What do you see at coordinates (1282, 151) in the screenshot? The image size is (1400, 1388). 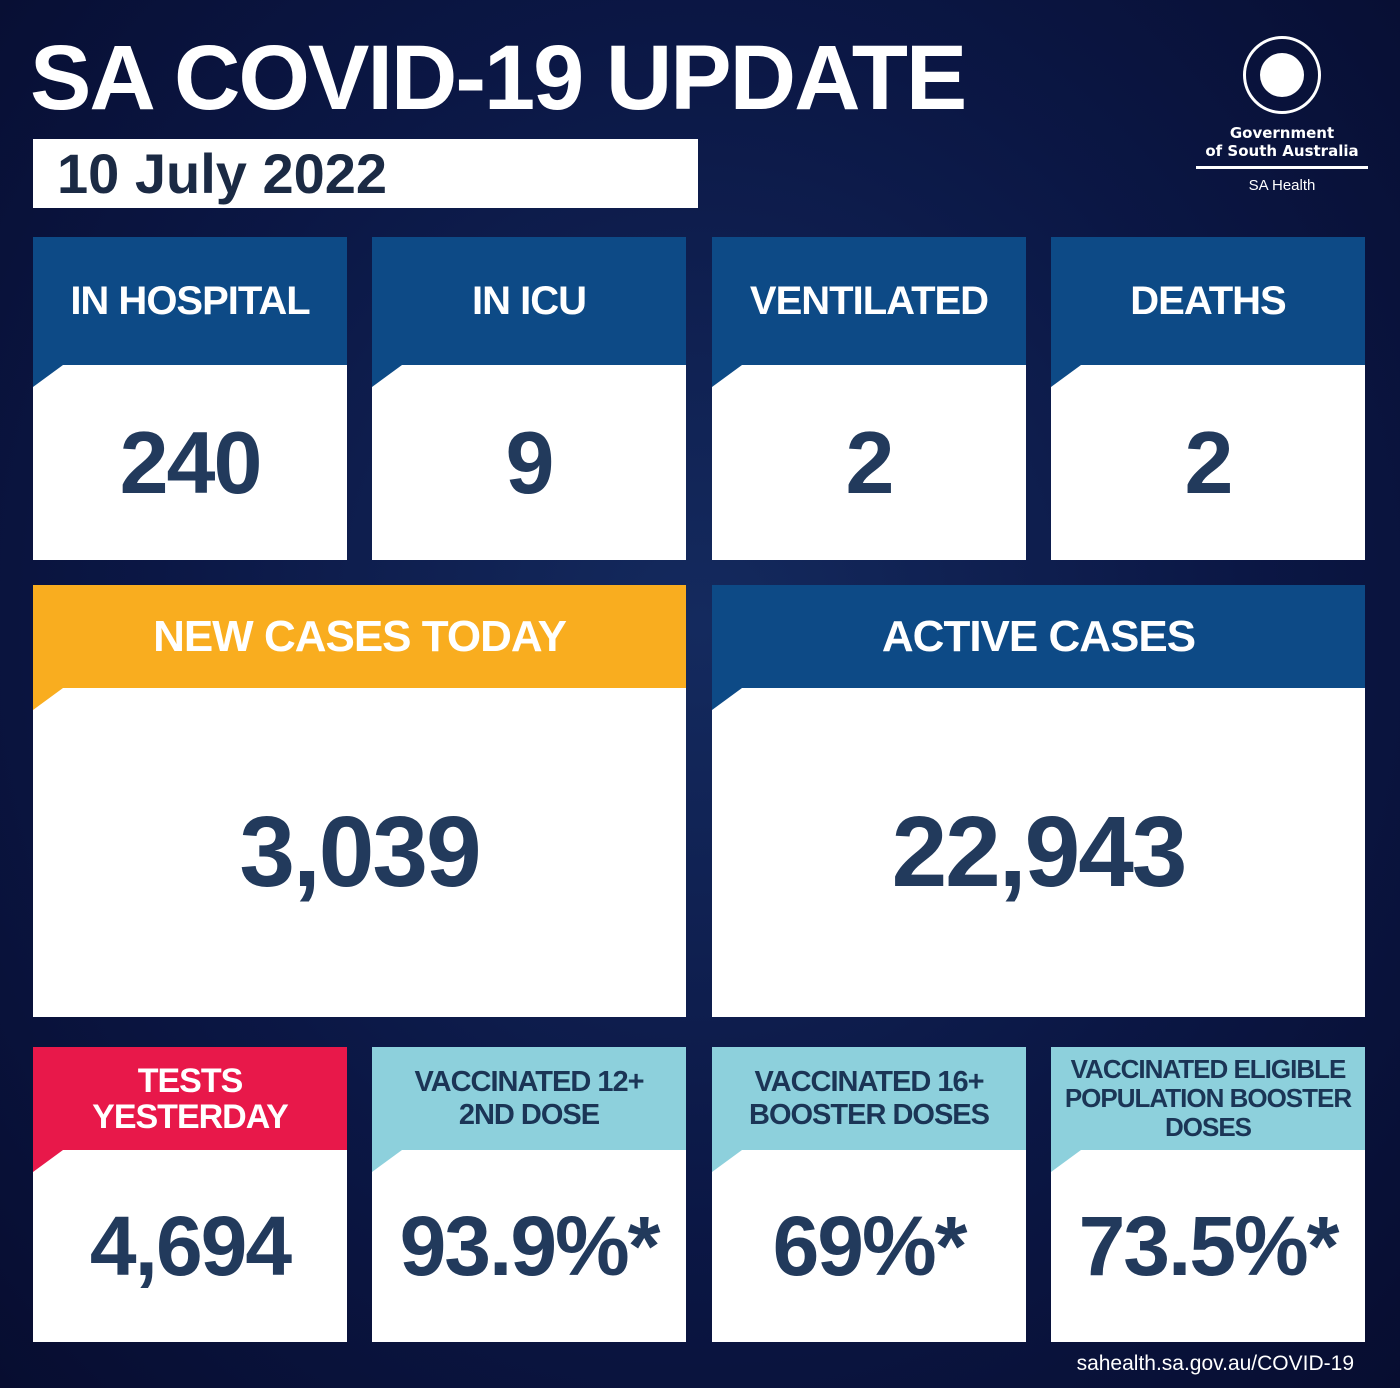 I see `logo-line2: of South Australia` at bounding box center [1282, 151].